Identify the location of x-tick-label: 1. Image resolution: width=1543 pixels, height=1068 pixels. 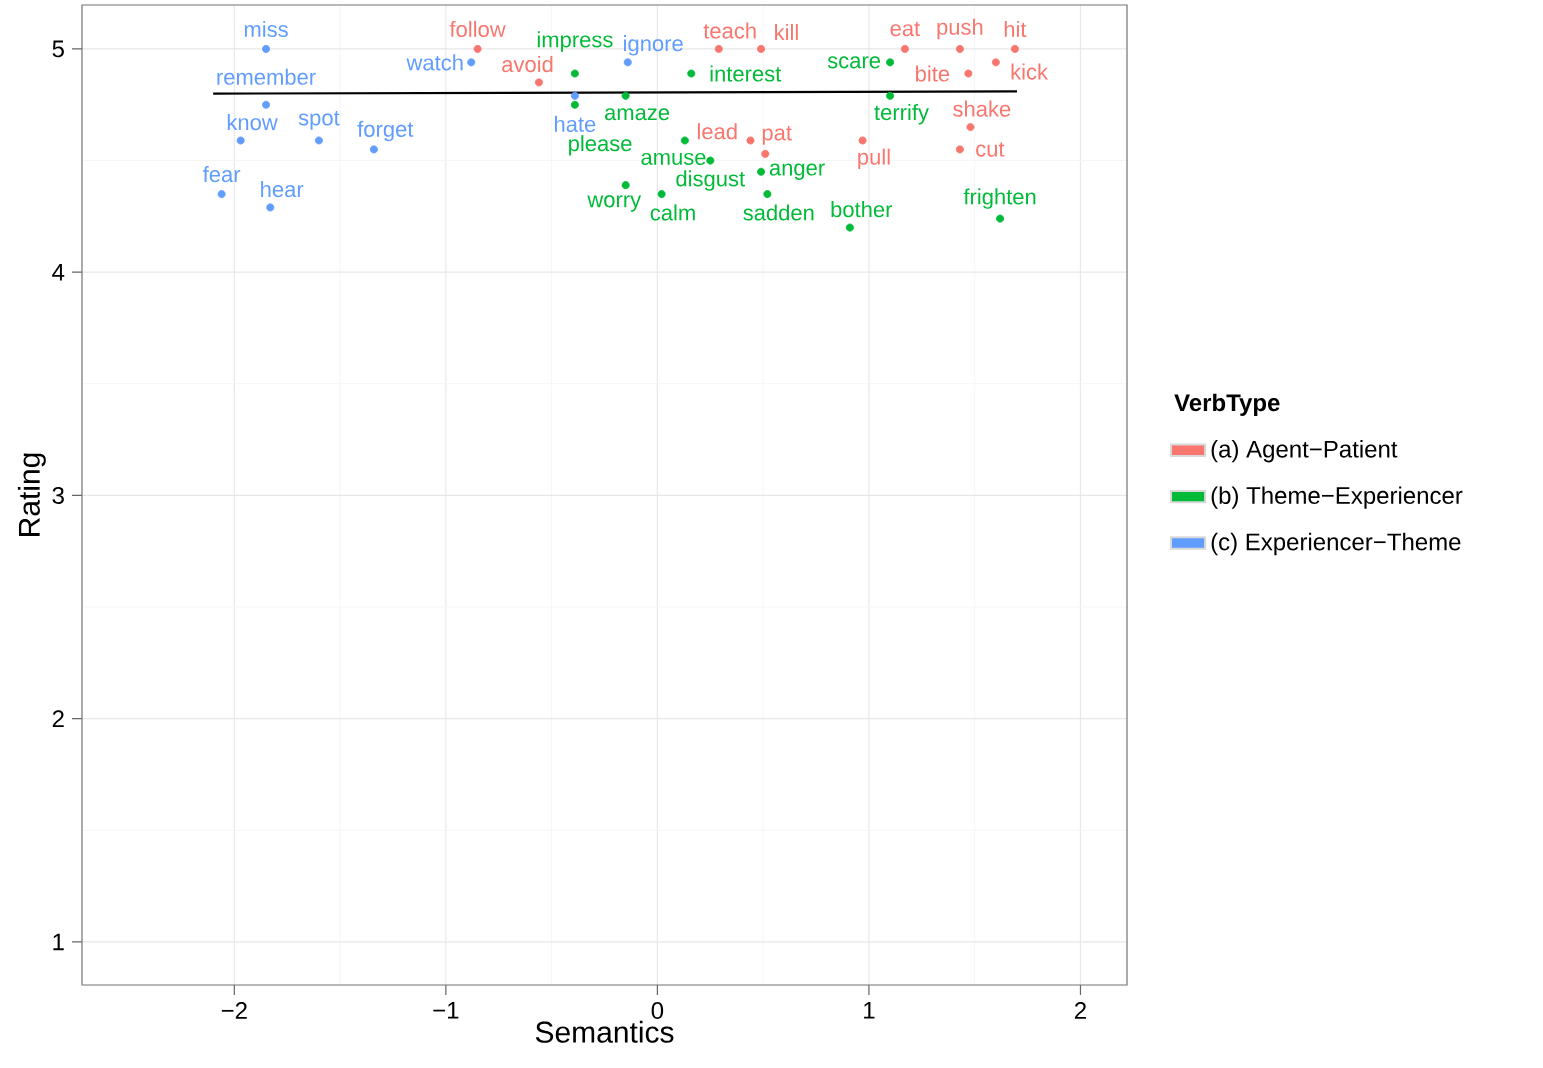
(869, 1010).